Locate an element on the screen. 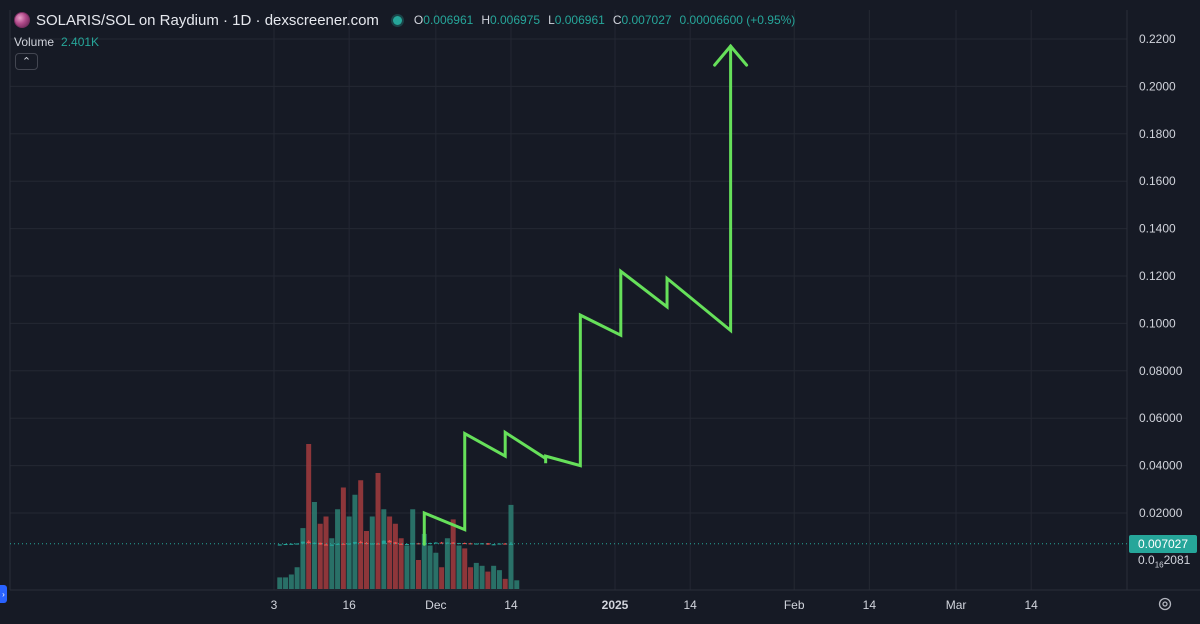 The image size is (1200, 624). gear-icon is located at coordinates (1165, 604).